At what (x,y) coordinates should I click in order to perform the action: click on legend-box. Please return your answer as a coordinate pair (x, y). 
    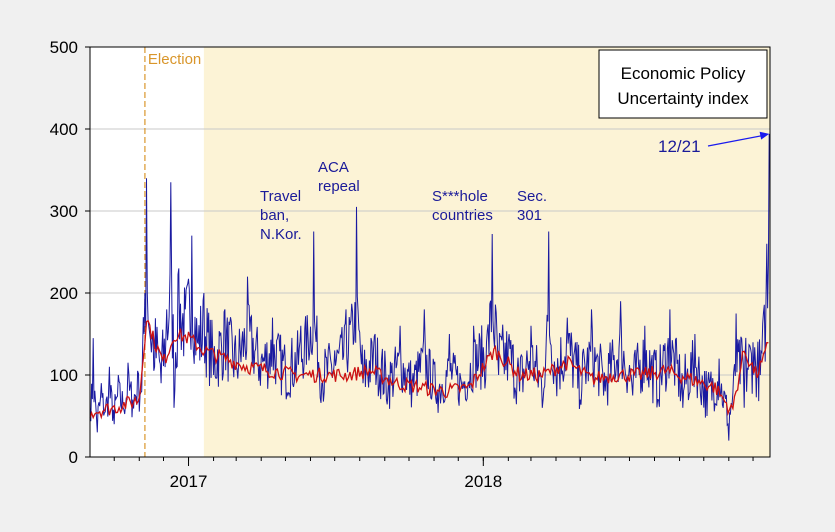
    Looking at the image, I should click on (683, 84).